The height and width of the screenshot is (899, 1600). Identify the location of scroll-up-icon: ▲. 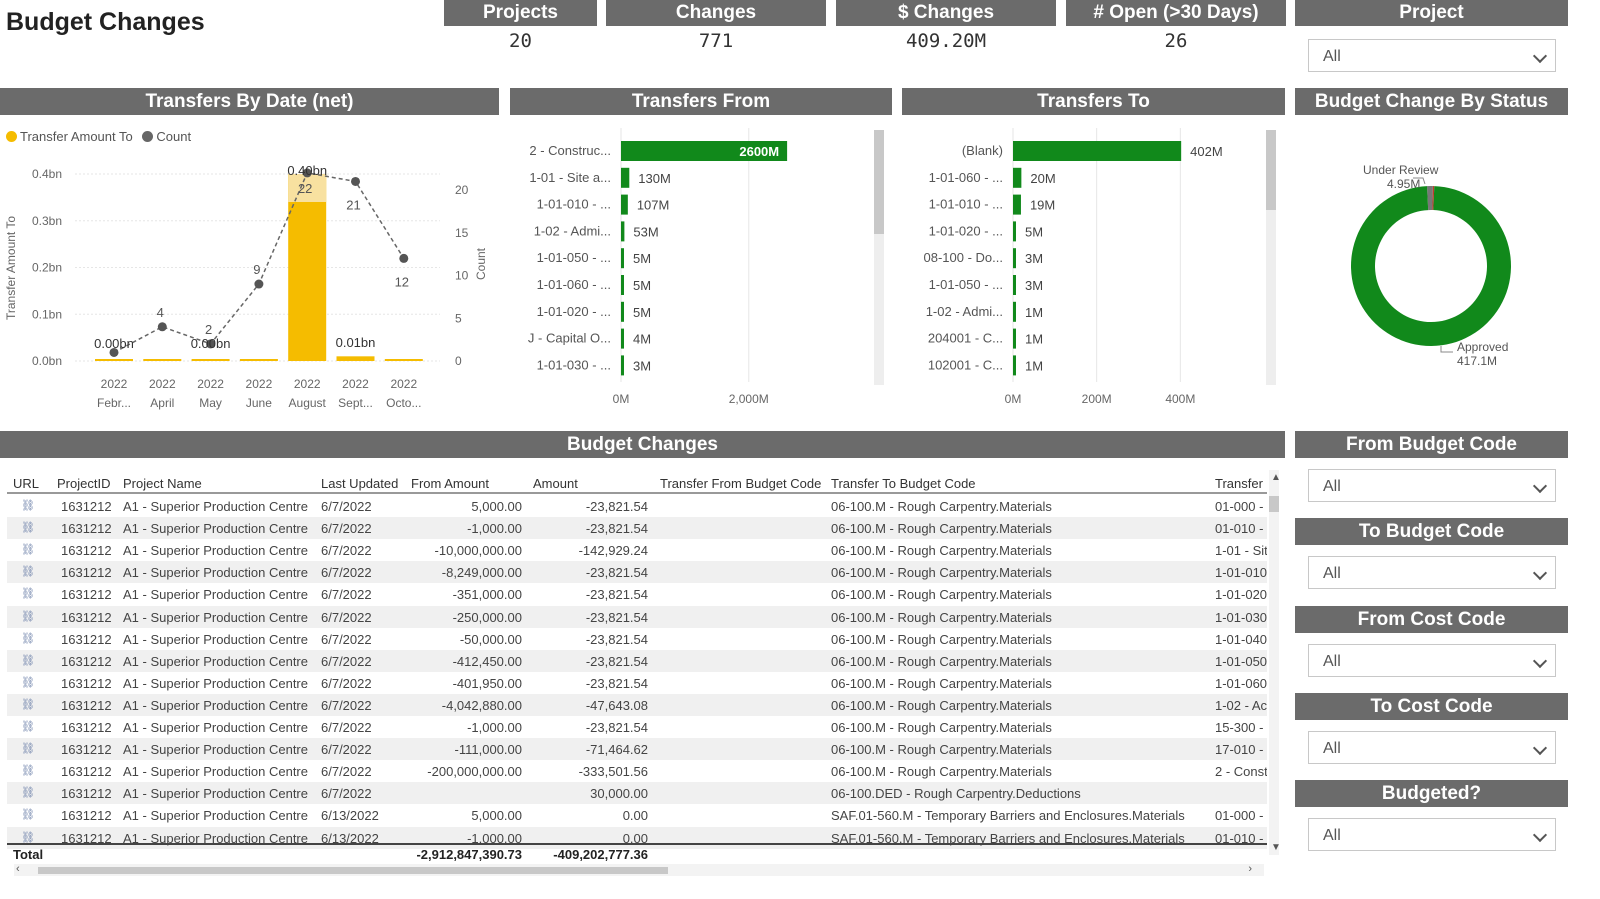
(1276, 477).